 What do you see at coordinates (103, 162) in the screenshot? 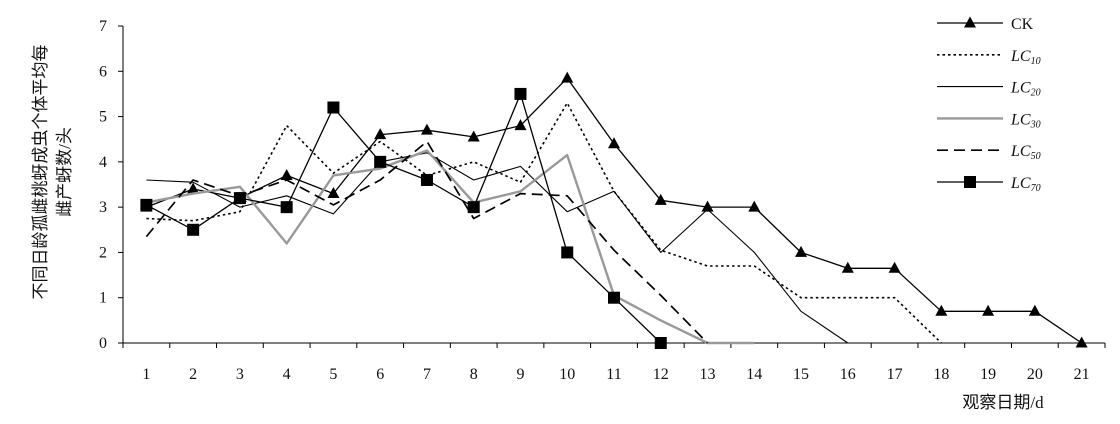
I see `y-tick-label: 4` at bounding box center [103, 162].